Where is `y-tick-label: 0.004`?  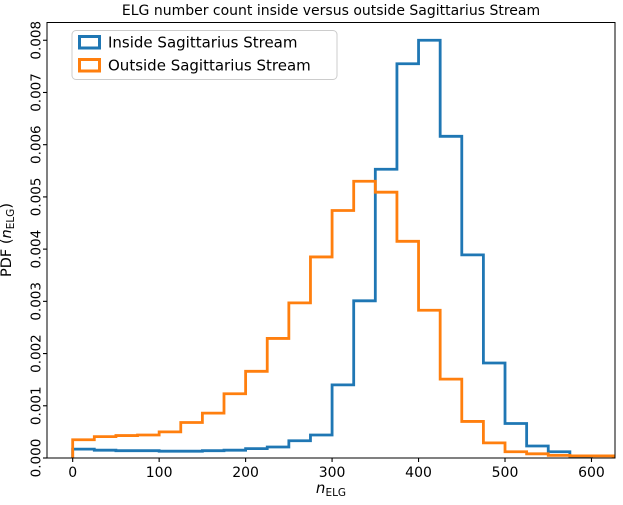 y-tick-label: 0.004 is located at coordinates (37, 249).